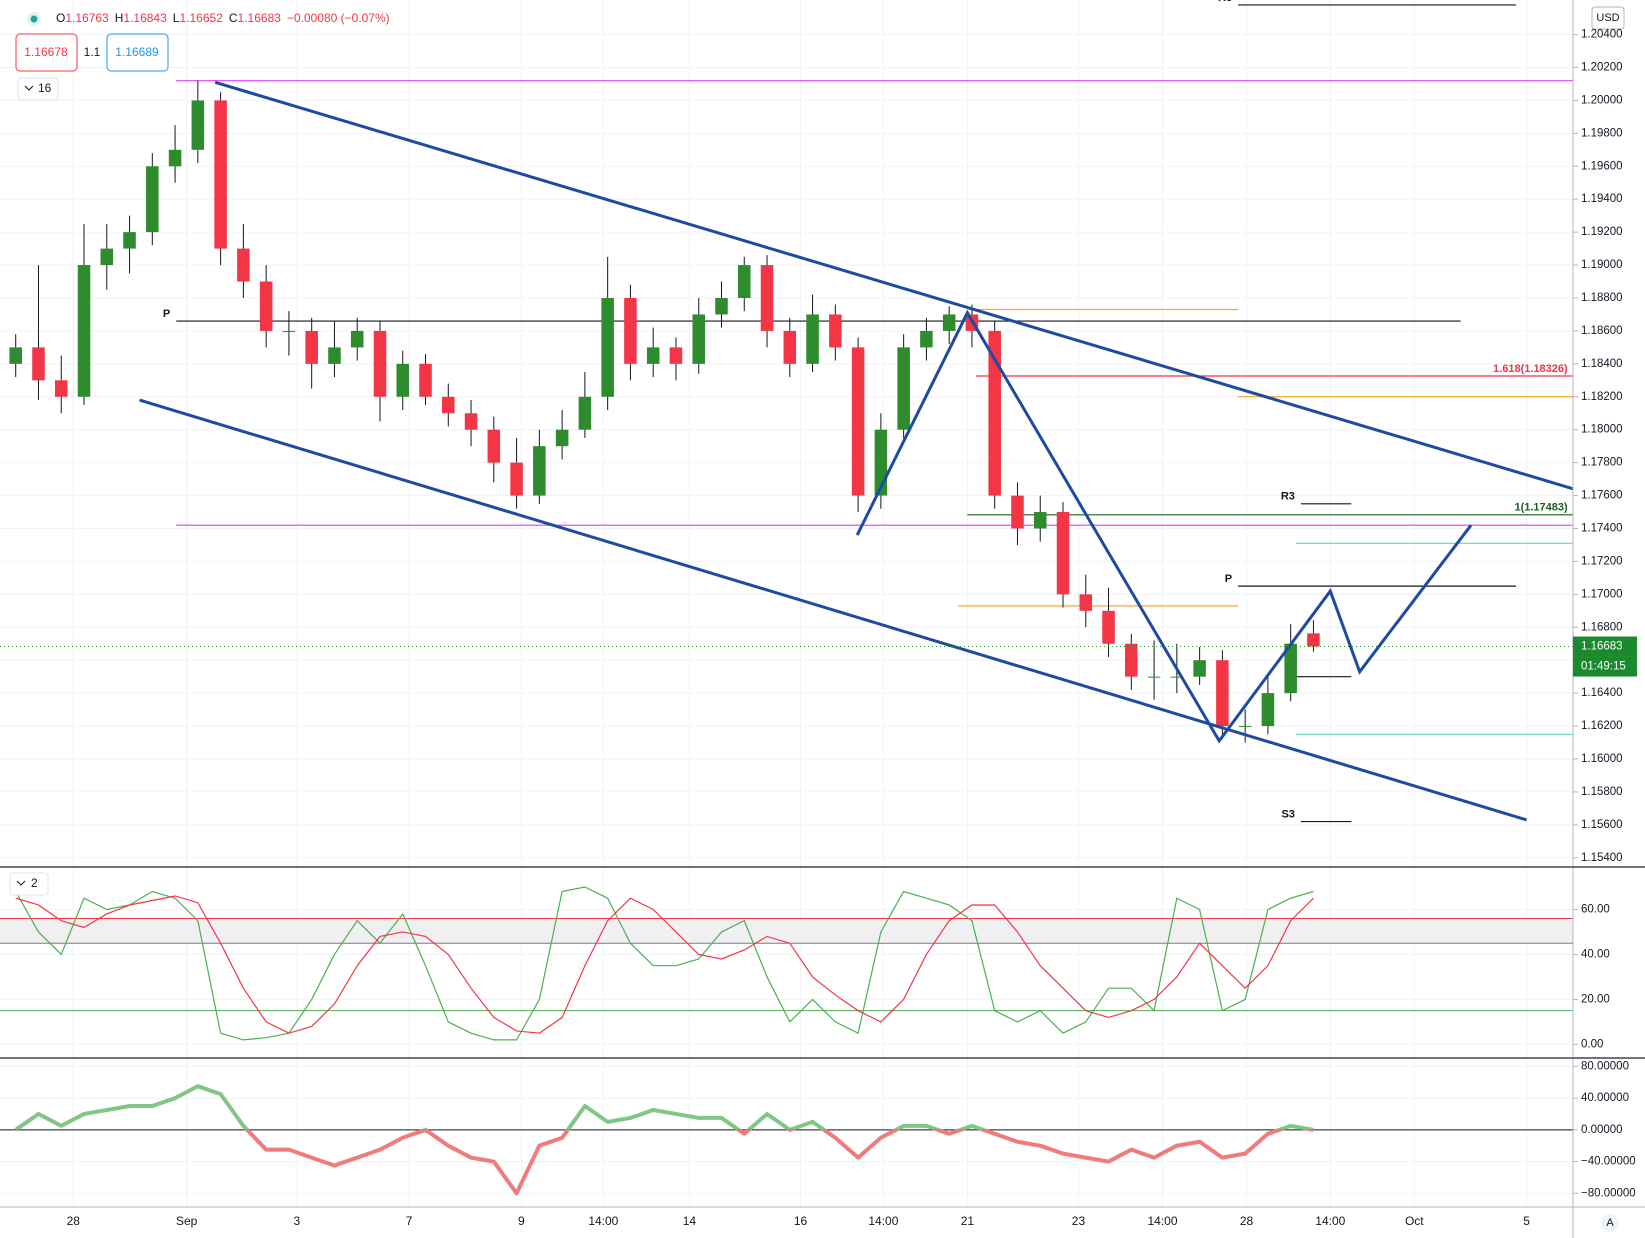  I want to click on ohlc-value: 1.16683, so click(260, 18).